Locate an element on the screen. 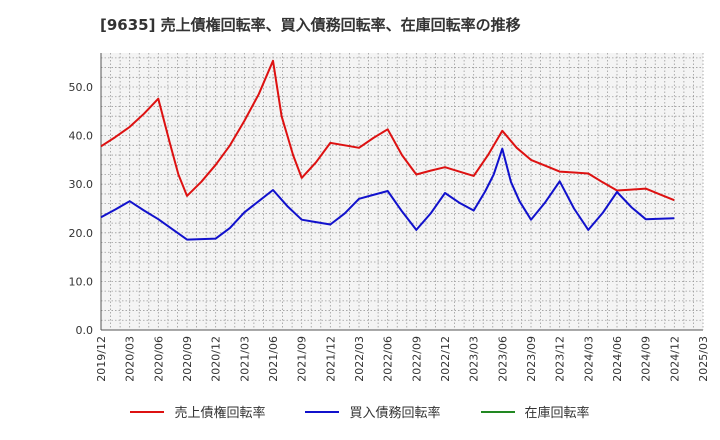 The width and height of the screenshot is (720, 440). x-tick-label: 2024/03 is located at coordinates (588, 359).